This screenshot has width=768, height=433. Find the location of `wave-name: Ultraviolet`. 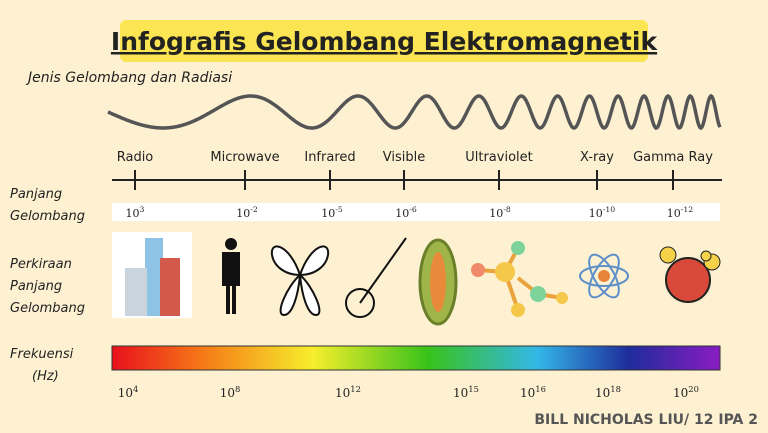

wave-name: Ultraviolet is located at coordinates (499, 157).